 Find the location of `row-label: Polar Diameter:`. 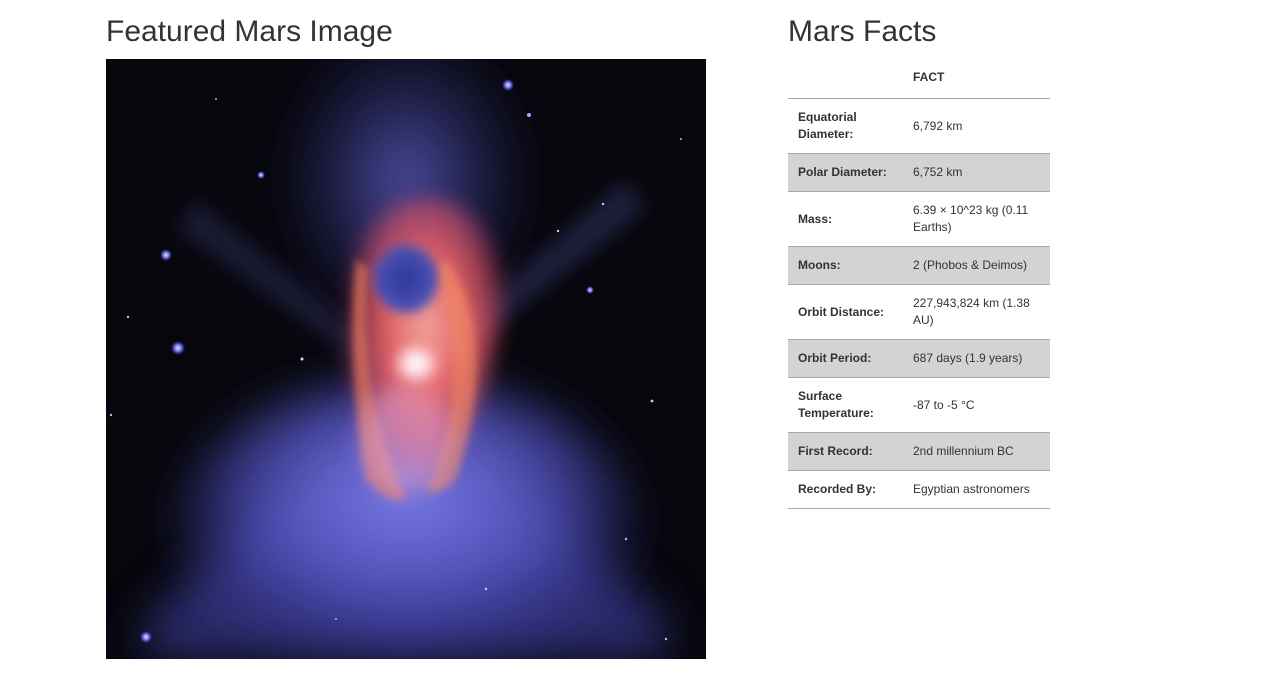

row-label: Polar Diameter: is located at coordinates (845, 172).